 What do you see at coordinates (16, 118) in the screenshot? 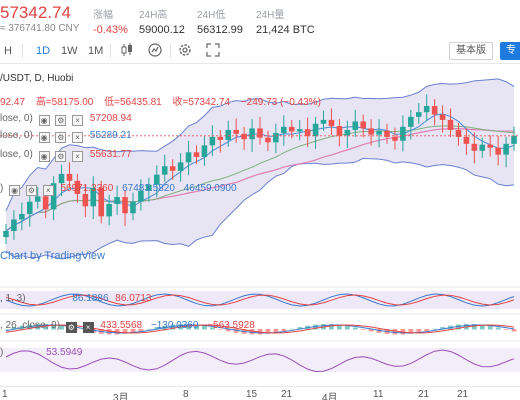
I see `ma1-params: lose, 0)` at bounding box center [16, 118].